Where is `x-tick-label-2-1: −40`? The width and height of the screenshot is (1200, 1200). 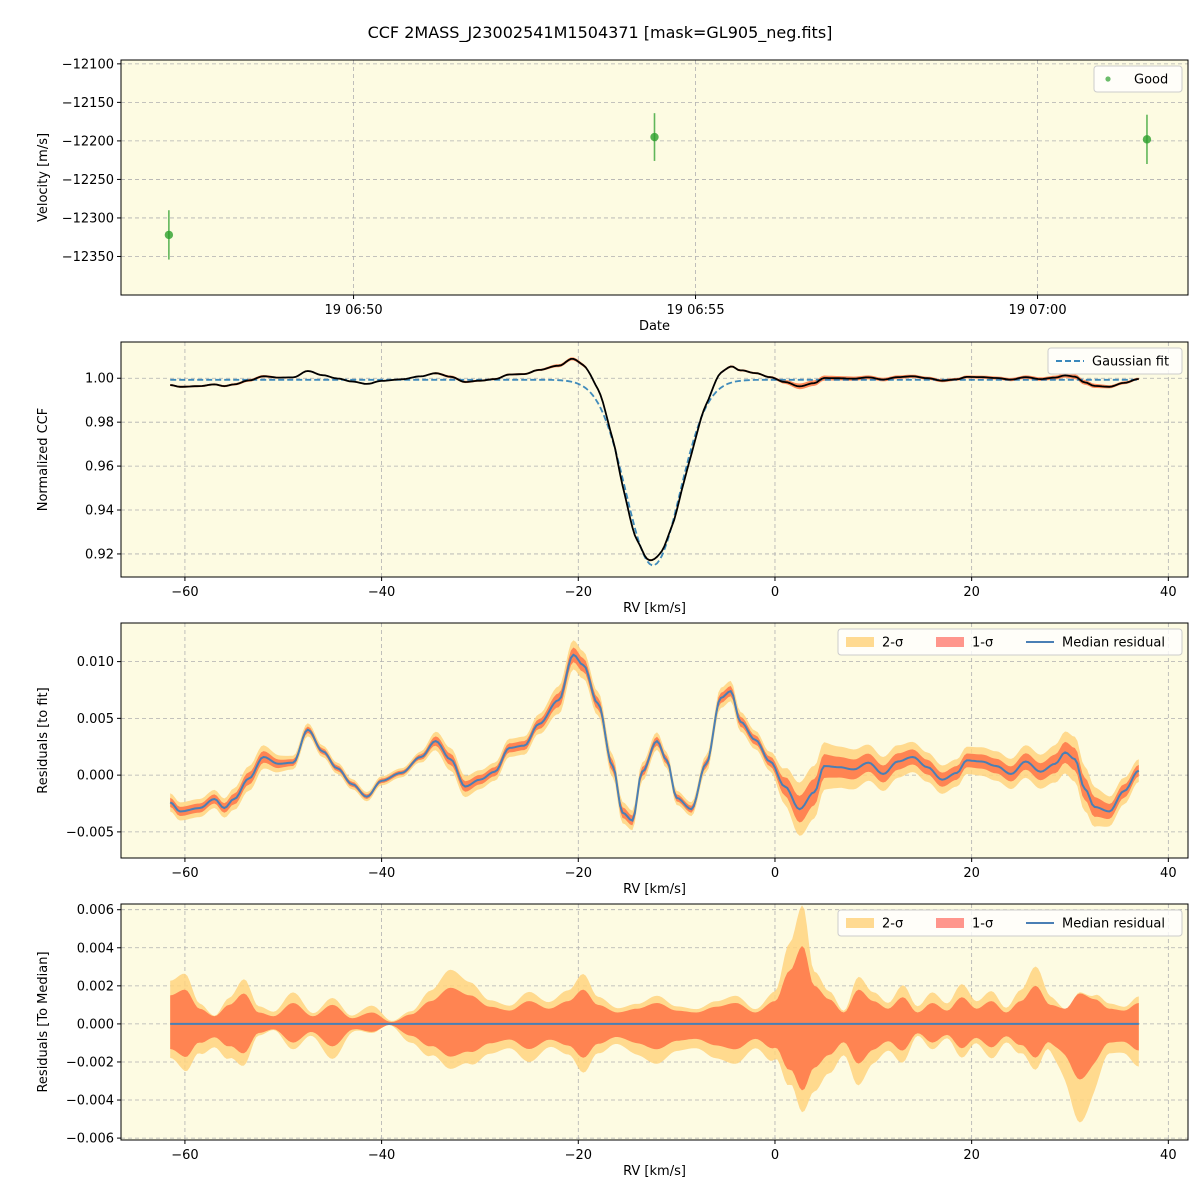
x-tick-label-2-1: −40 is located at coordinates (381, 873).